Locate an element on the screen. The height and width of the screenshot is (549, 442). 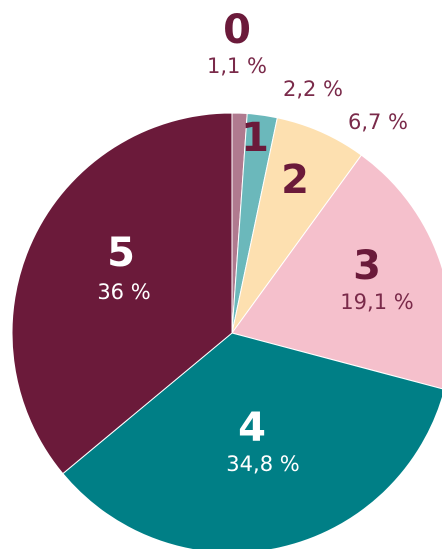
value-label: 2,2 % is located at coordinates (313, 89).